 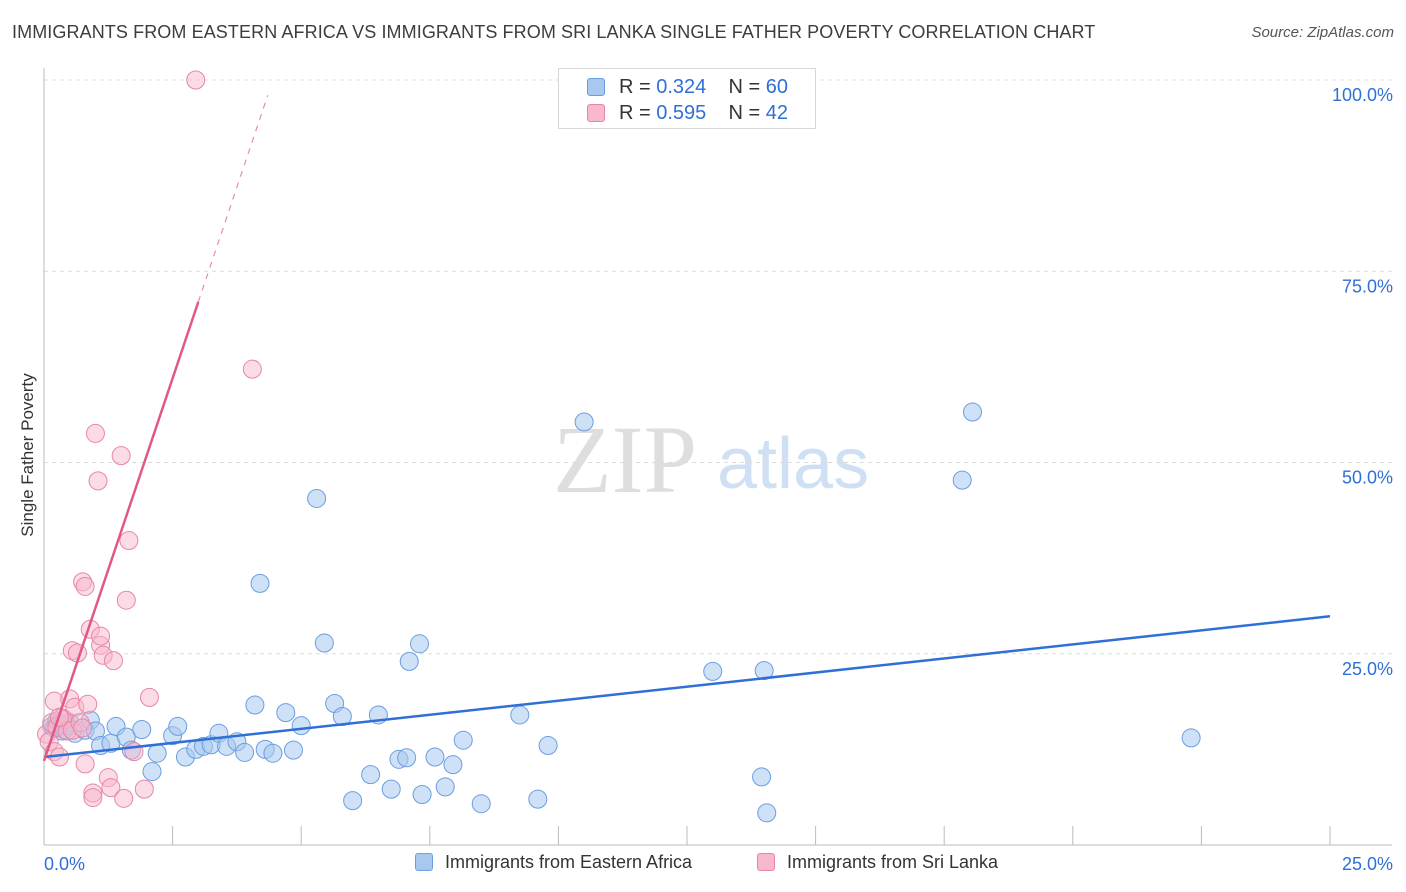 I want to click on trend-line-eastern-africa, so click(x=687, y=687).